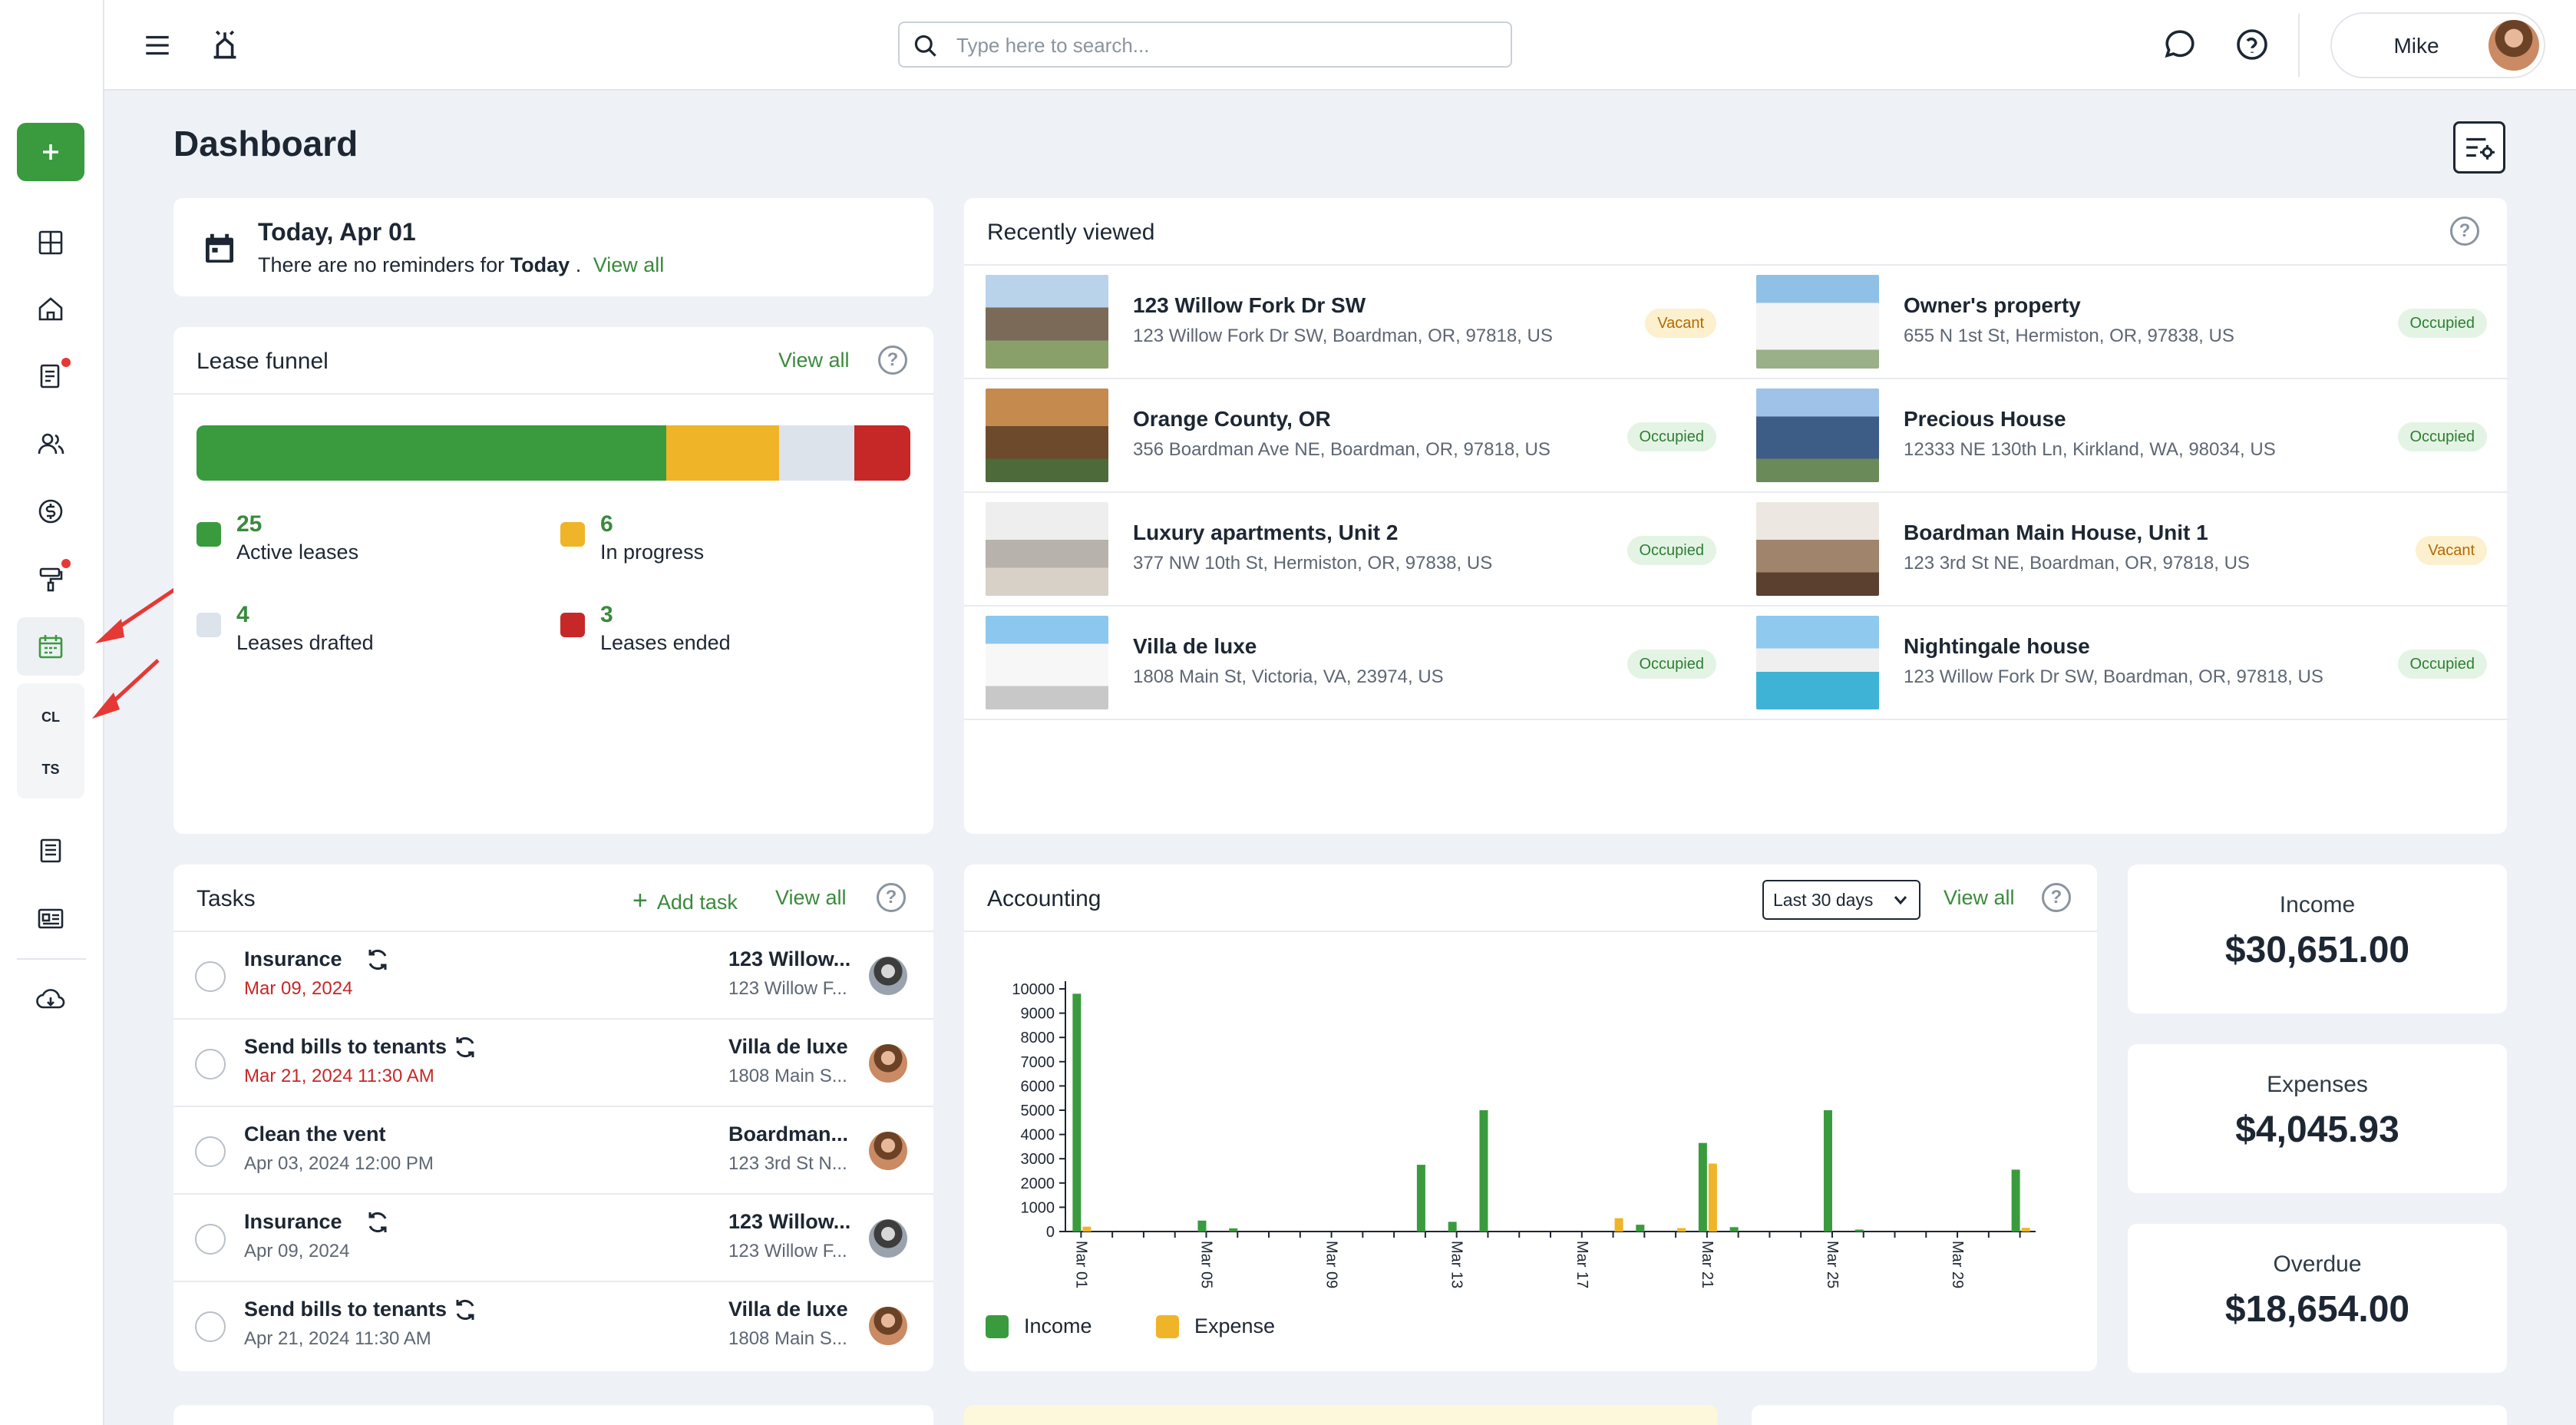 This screenshot has width=2576, height=1425. Describe the element at coordinates (51, 959) in the screenshot. I see `sidebar-divider` at that location.